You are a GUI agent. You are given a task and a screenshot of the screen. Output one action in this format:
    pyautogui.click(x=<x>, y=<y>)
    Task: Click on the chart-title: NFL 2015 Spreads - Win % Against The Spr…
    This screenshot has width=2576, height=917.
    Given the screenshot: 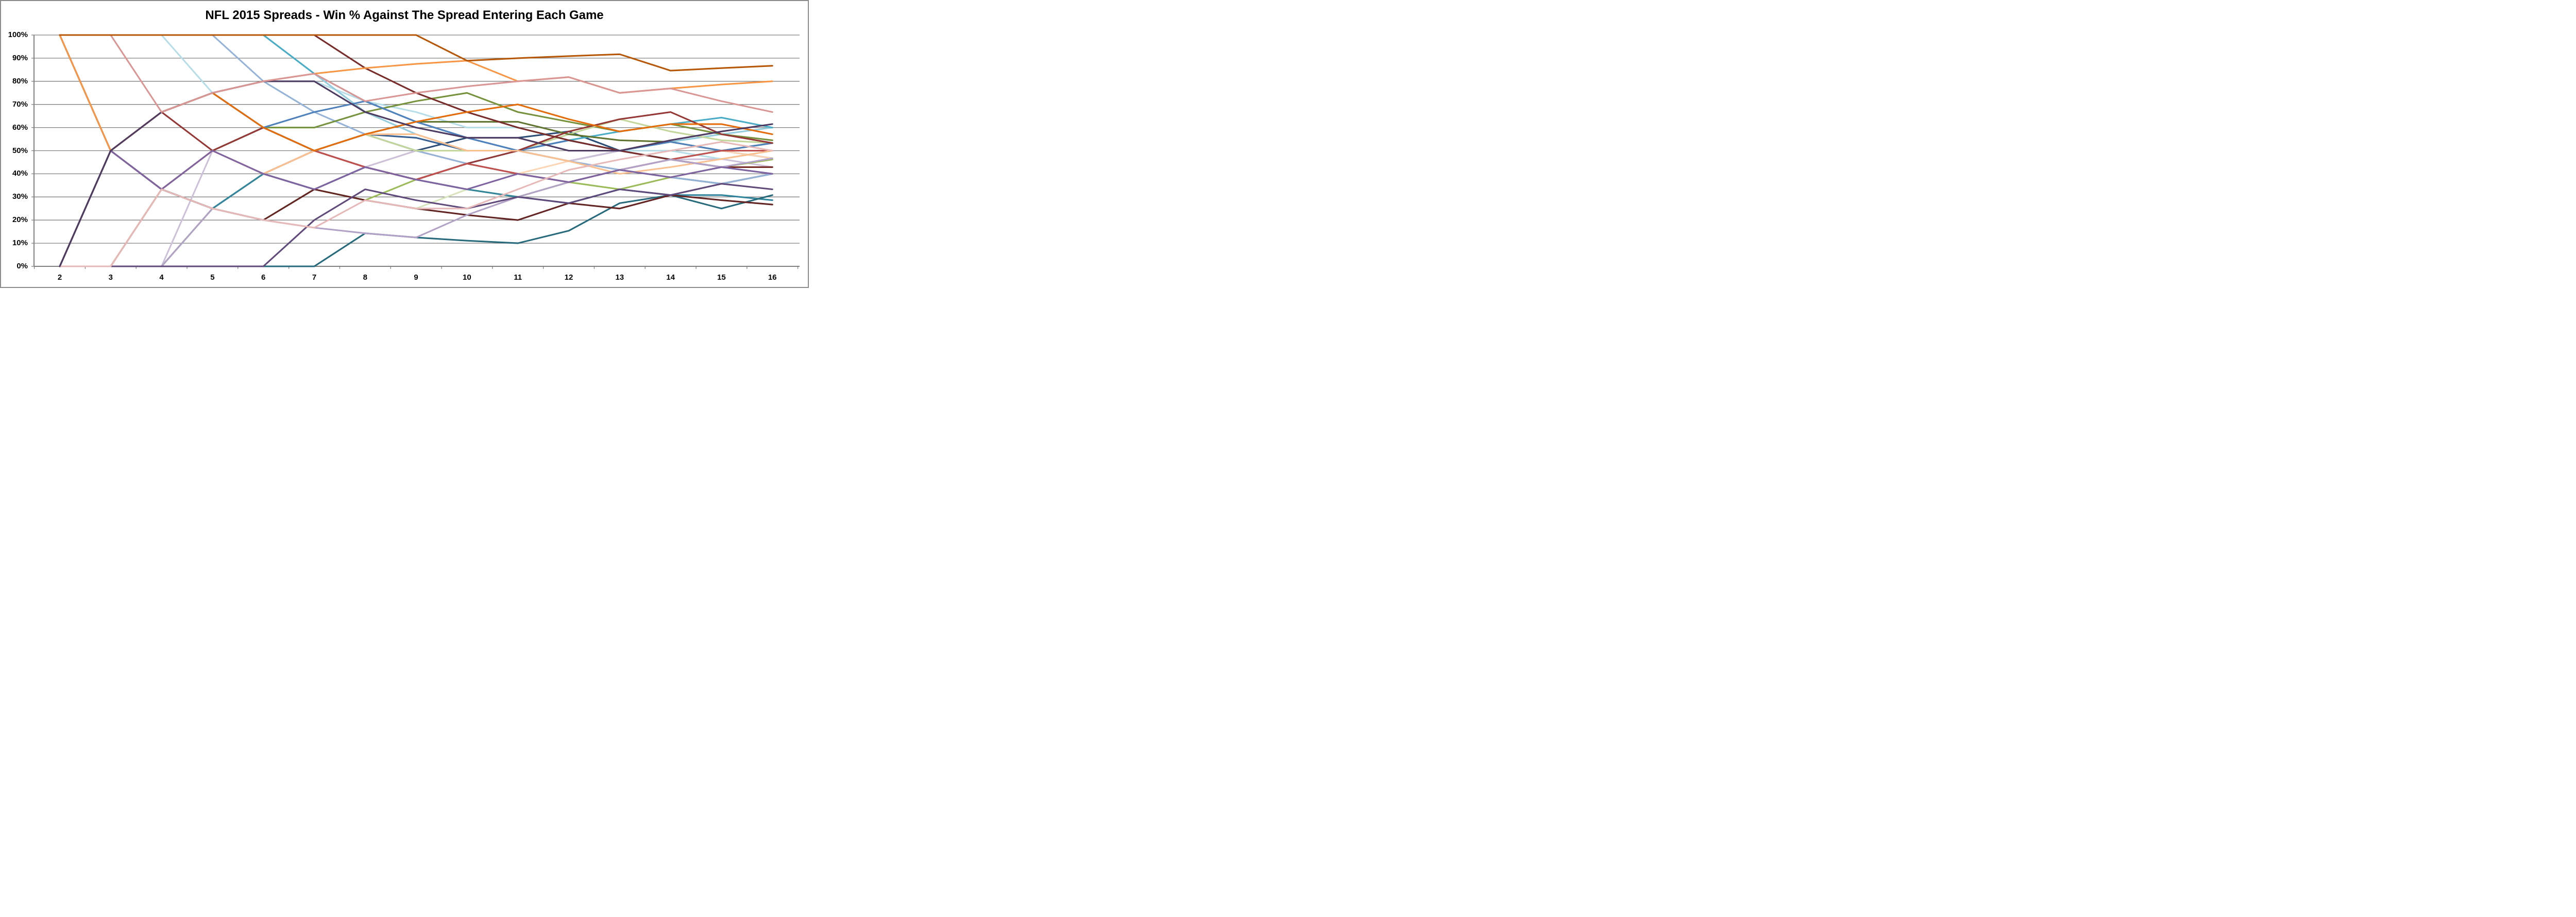 What is the action you would take?
    pyautogui.click(x=404, y=15)
    